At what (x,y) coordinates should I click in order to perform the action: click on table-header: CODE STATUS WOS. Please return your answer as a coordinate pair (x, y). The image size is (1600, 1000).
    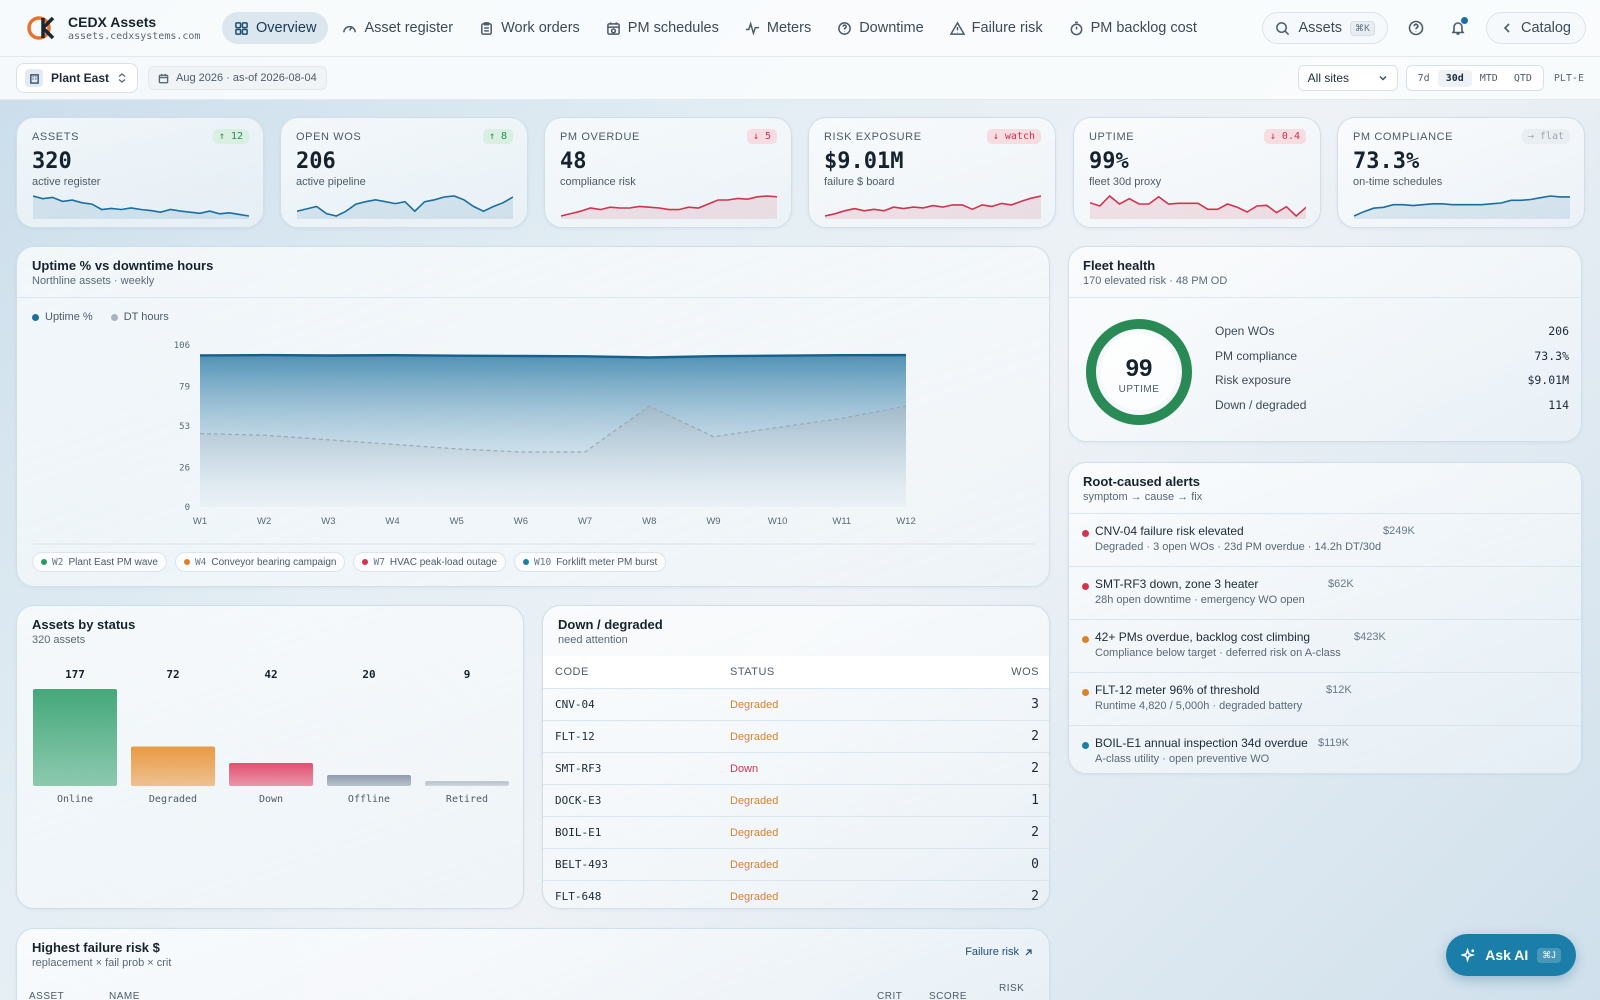
    Looking at the image, I should click on (796, 672).